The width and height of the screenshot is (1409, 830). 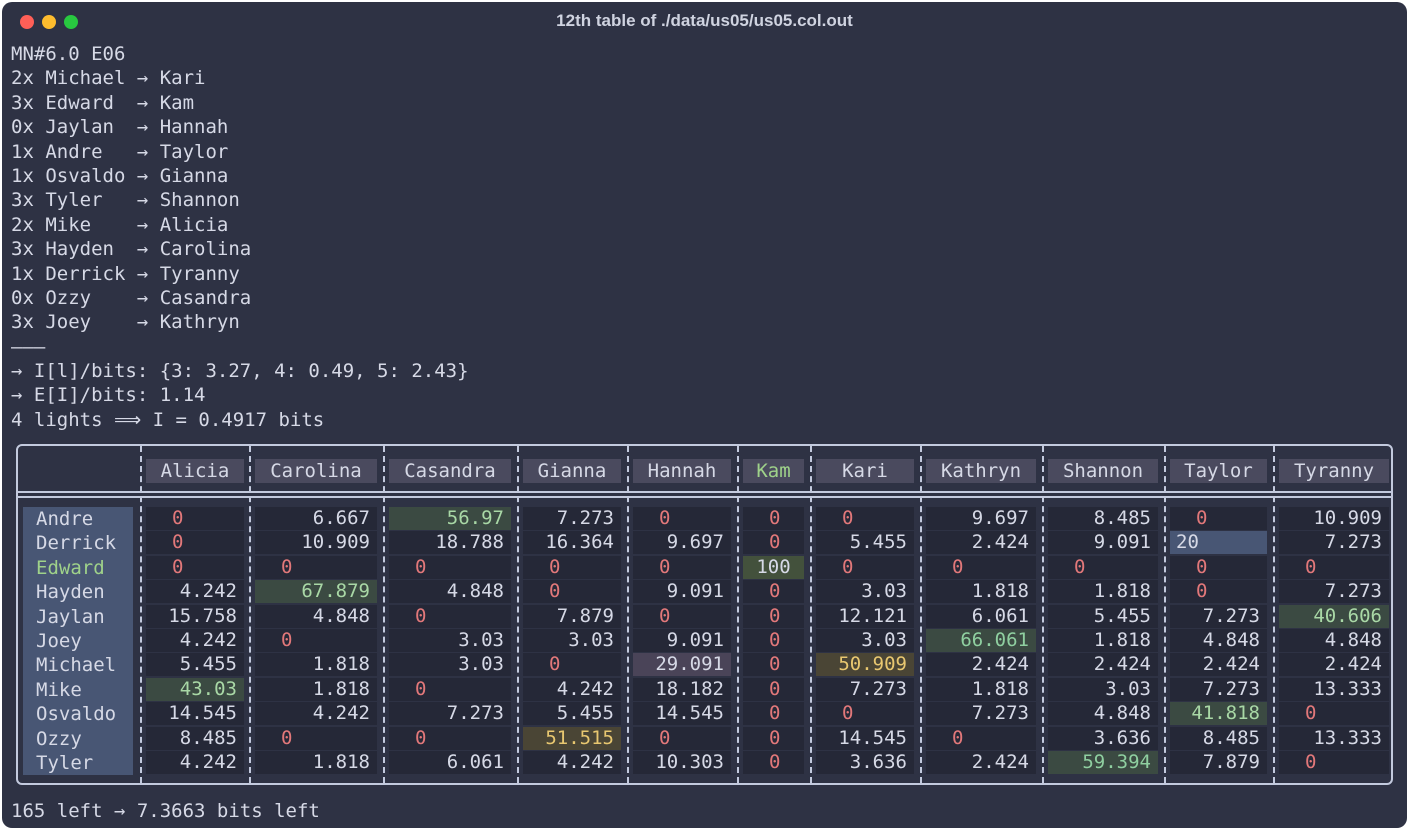 What do you see at coordinates (68, 54) in the screenshot?
I see `output-line: MN#6.0 E06` at bounding box center [68, 54].